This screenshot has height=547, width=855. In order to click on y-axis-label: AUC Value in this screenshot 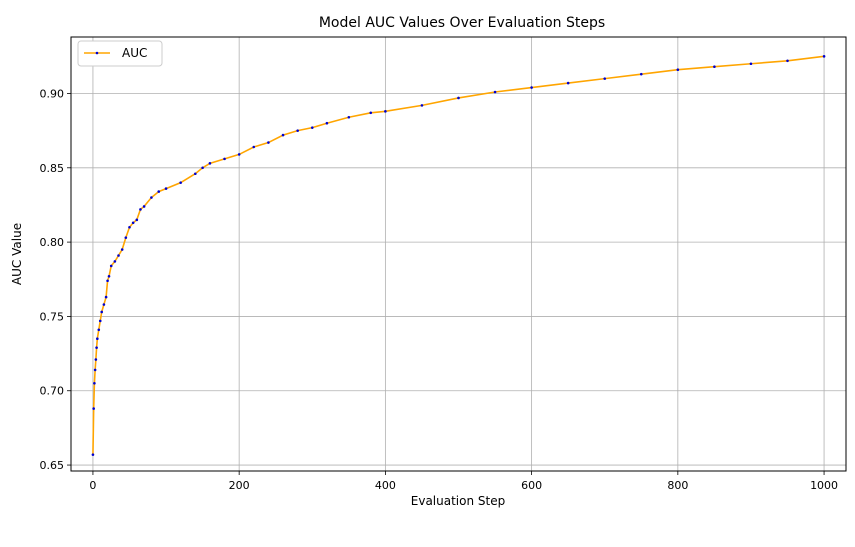, I will do `click(17, 254)`.